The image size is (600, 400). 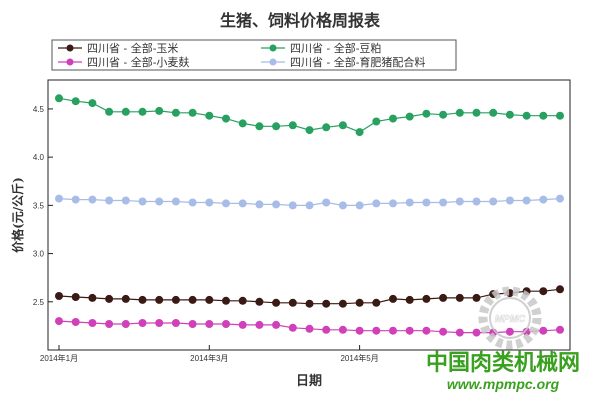 What do you see at coordinates (254, 55) in the screenshot?
I see `legend-frame` at bounding box center [254, 55].